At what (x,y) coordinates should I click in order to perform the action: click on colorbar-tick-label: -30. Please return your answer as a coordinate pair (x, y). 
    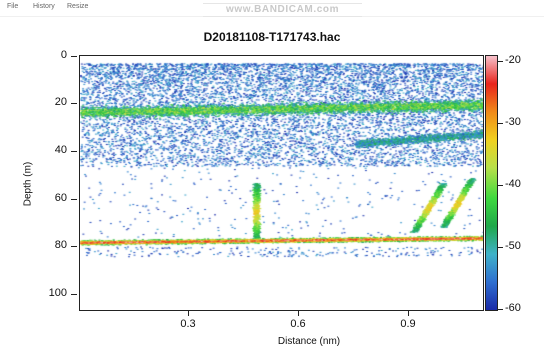
    Looking at the image, I should click on (513, 122).